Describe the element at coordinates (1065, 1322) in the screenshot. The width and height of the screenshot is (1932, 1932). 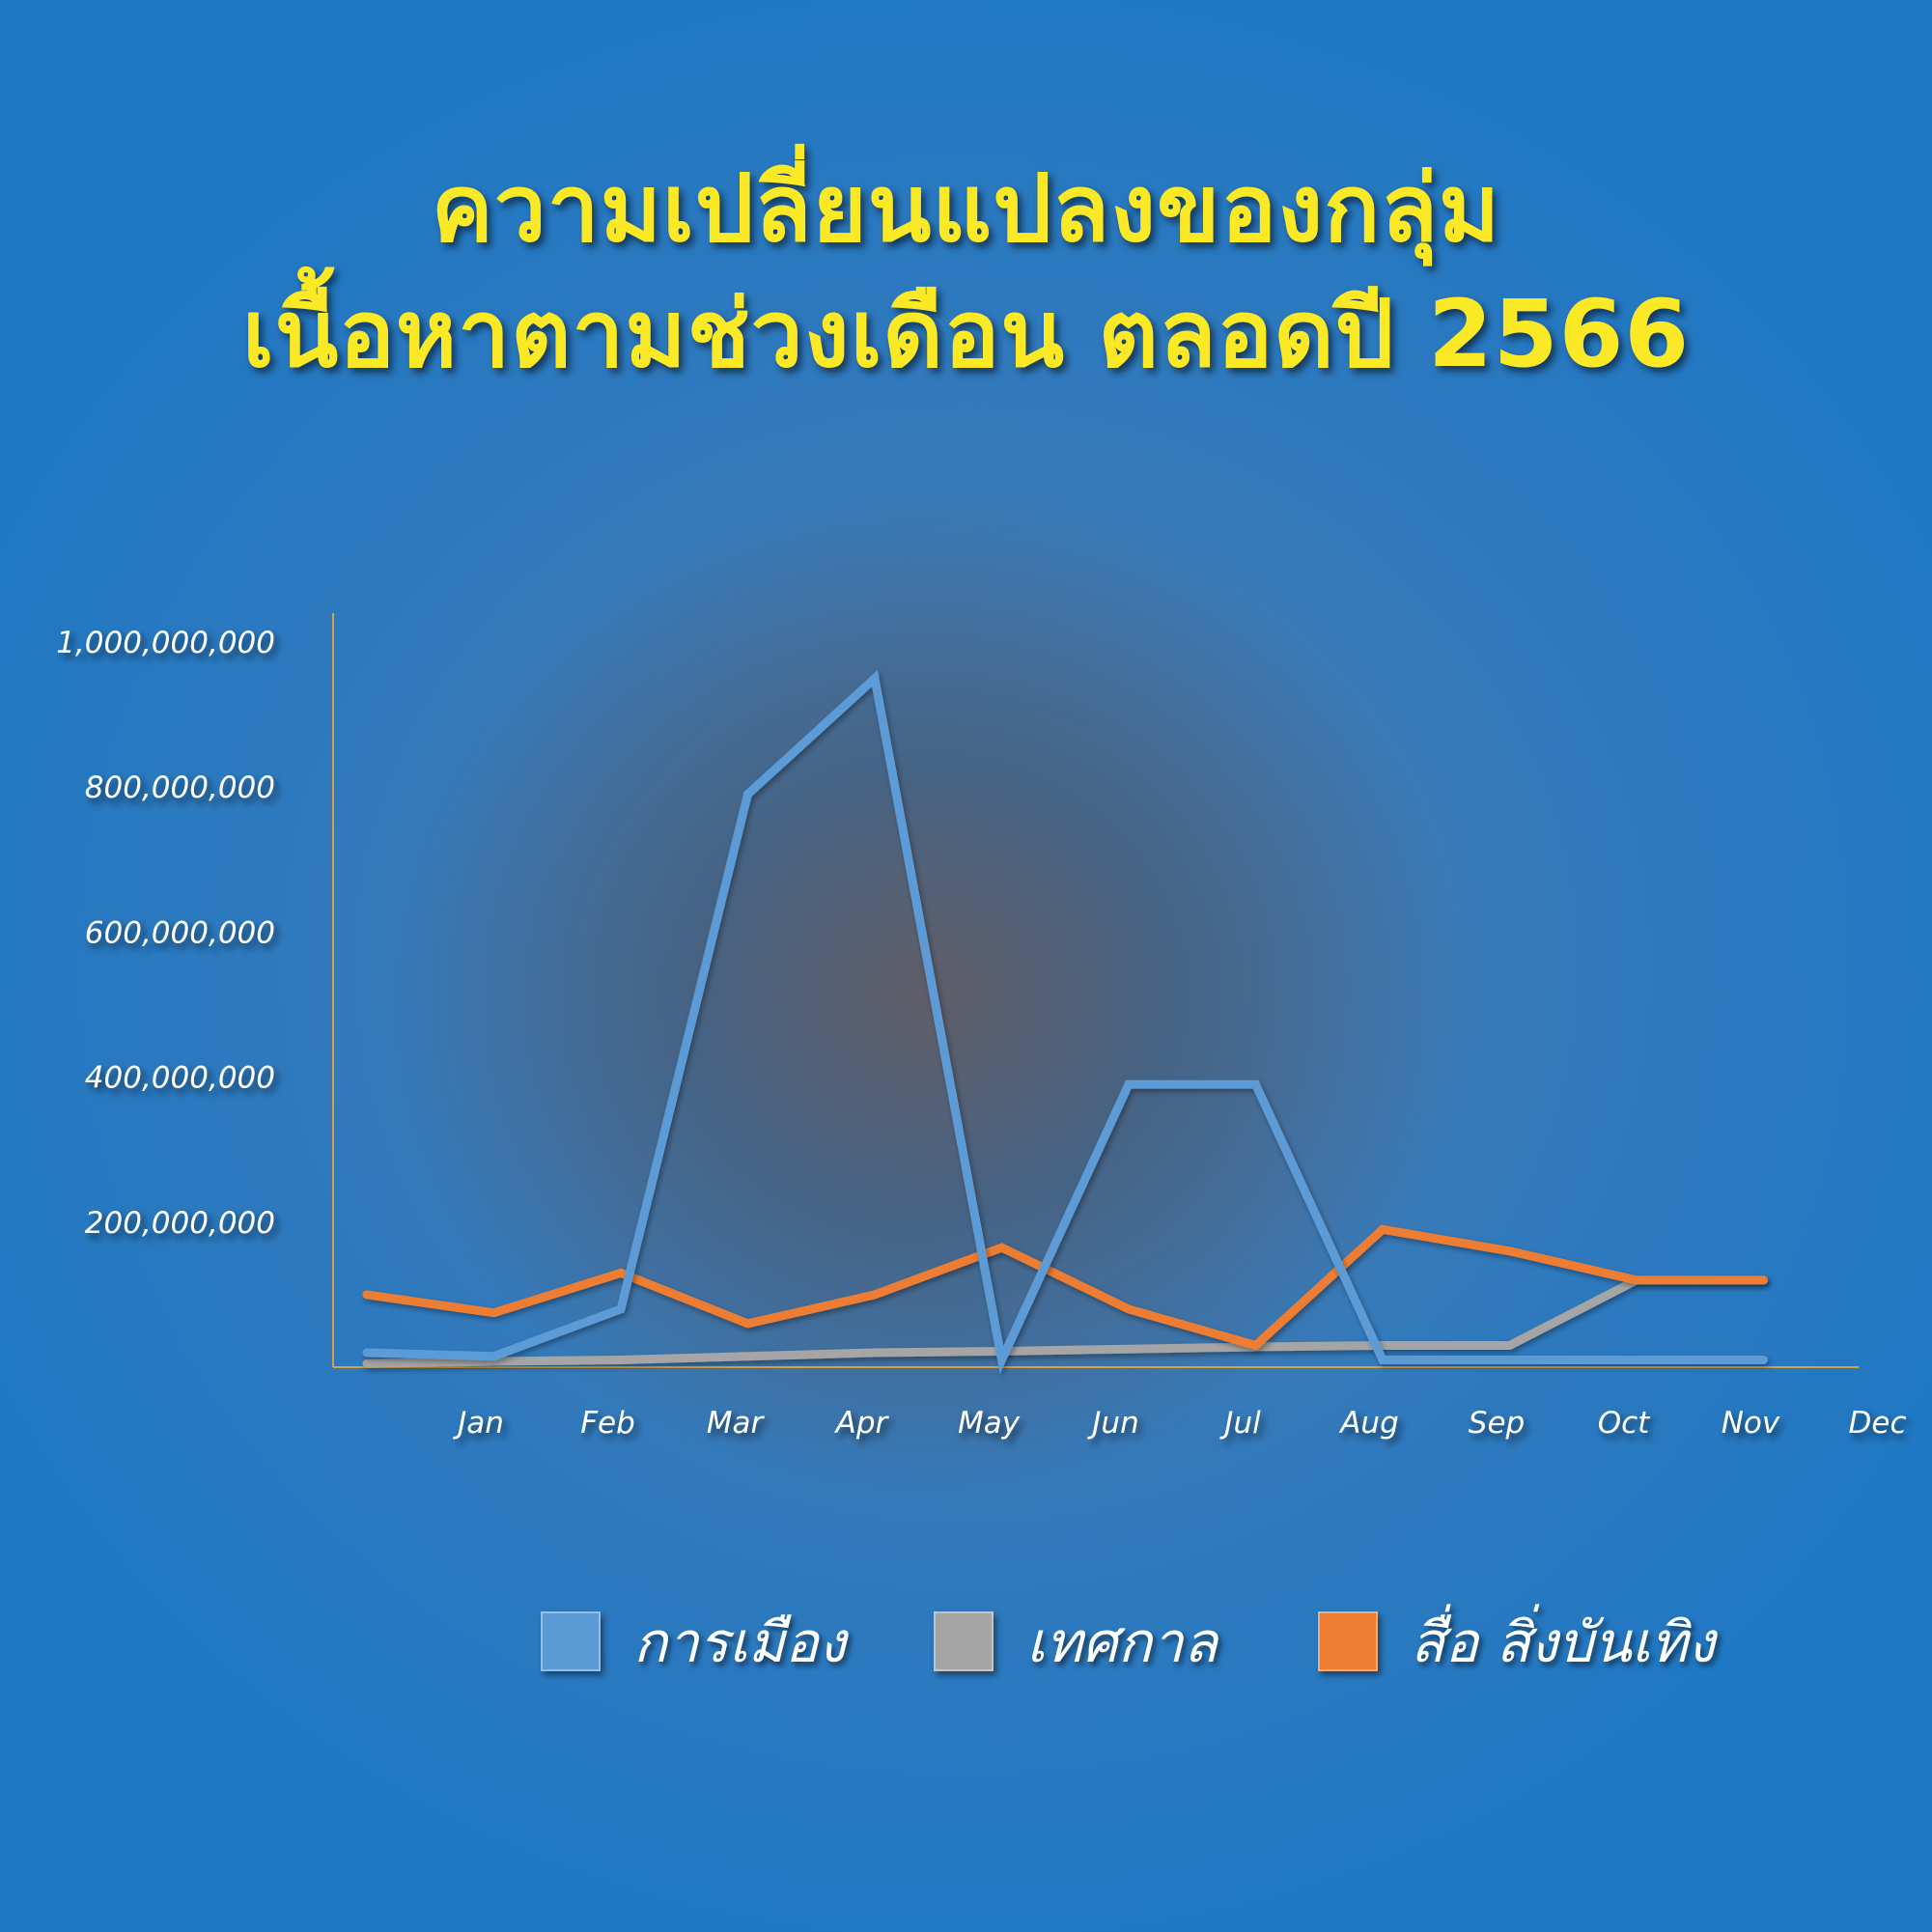
I see `series-line-festival` at that location.